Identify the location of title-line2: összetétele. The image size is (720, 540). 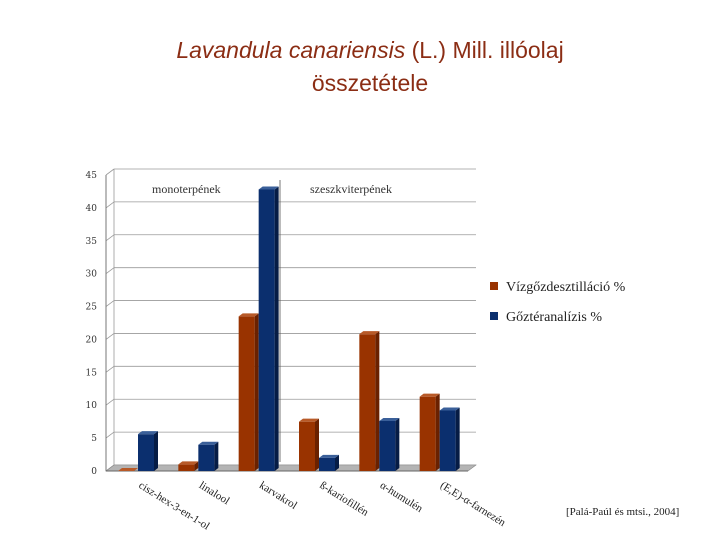
(370, 83).